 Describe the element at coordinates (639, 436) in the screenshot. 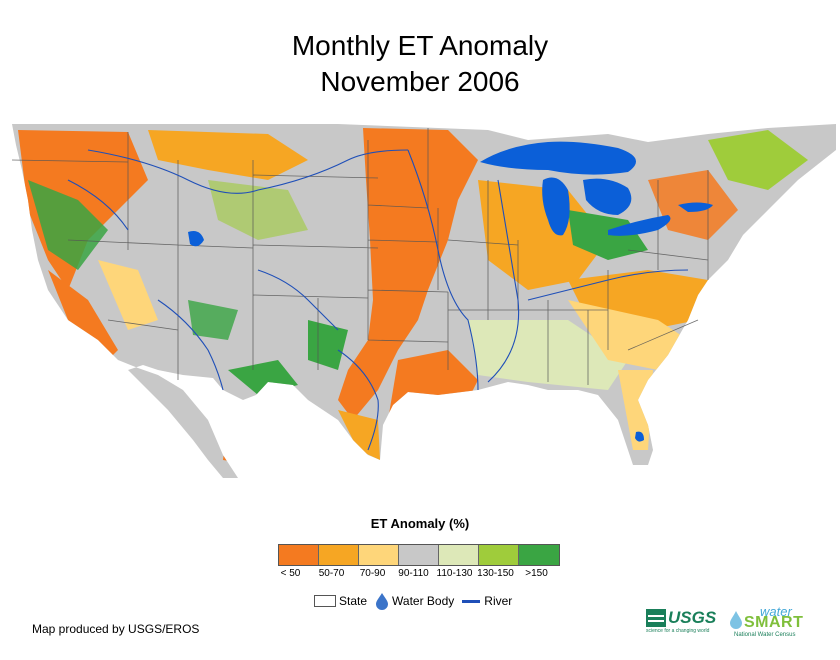

I see `lake-okeechobee` at that location.